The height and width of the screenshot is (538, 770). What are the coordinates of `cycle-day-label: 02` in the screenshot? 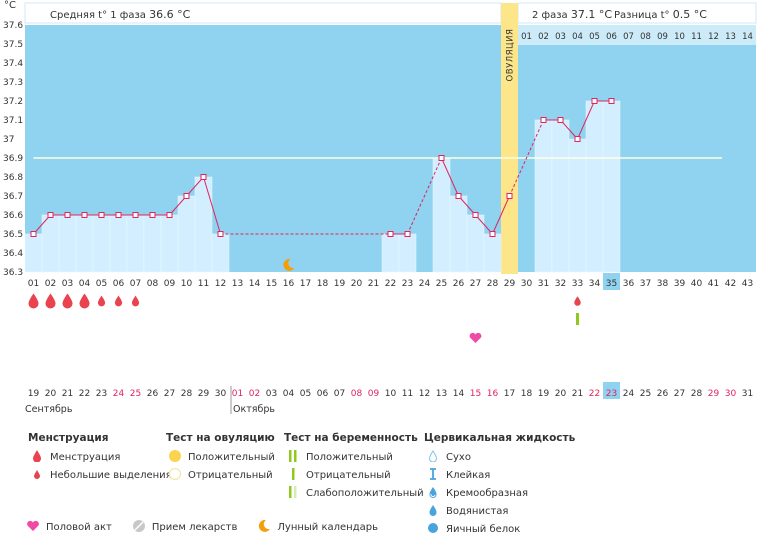 It's located at (50, 284).